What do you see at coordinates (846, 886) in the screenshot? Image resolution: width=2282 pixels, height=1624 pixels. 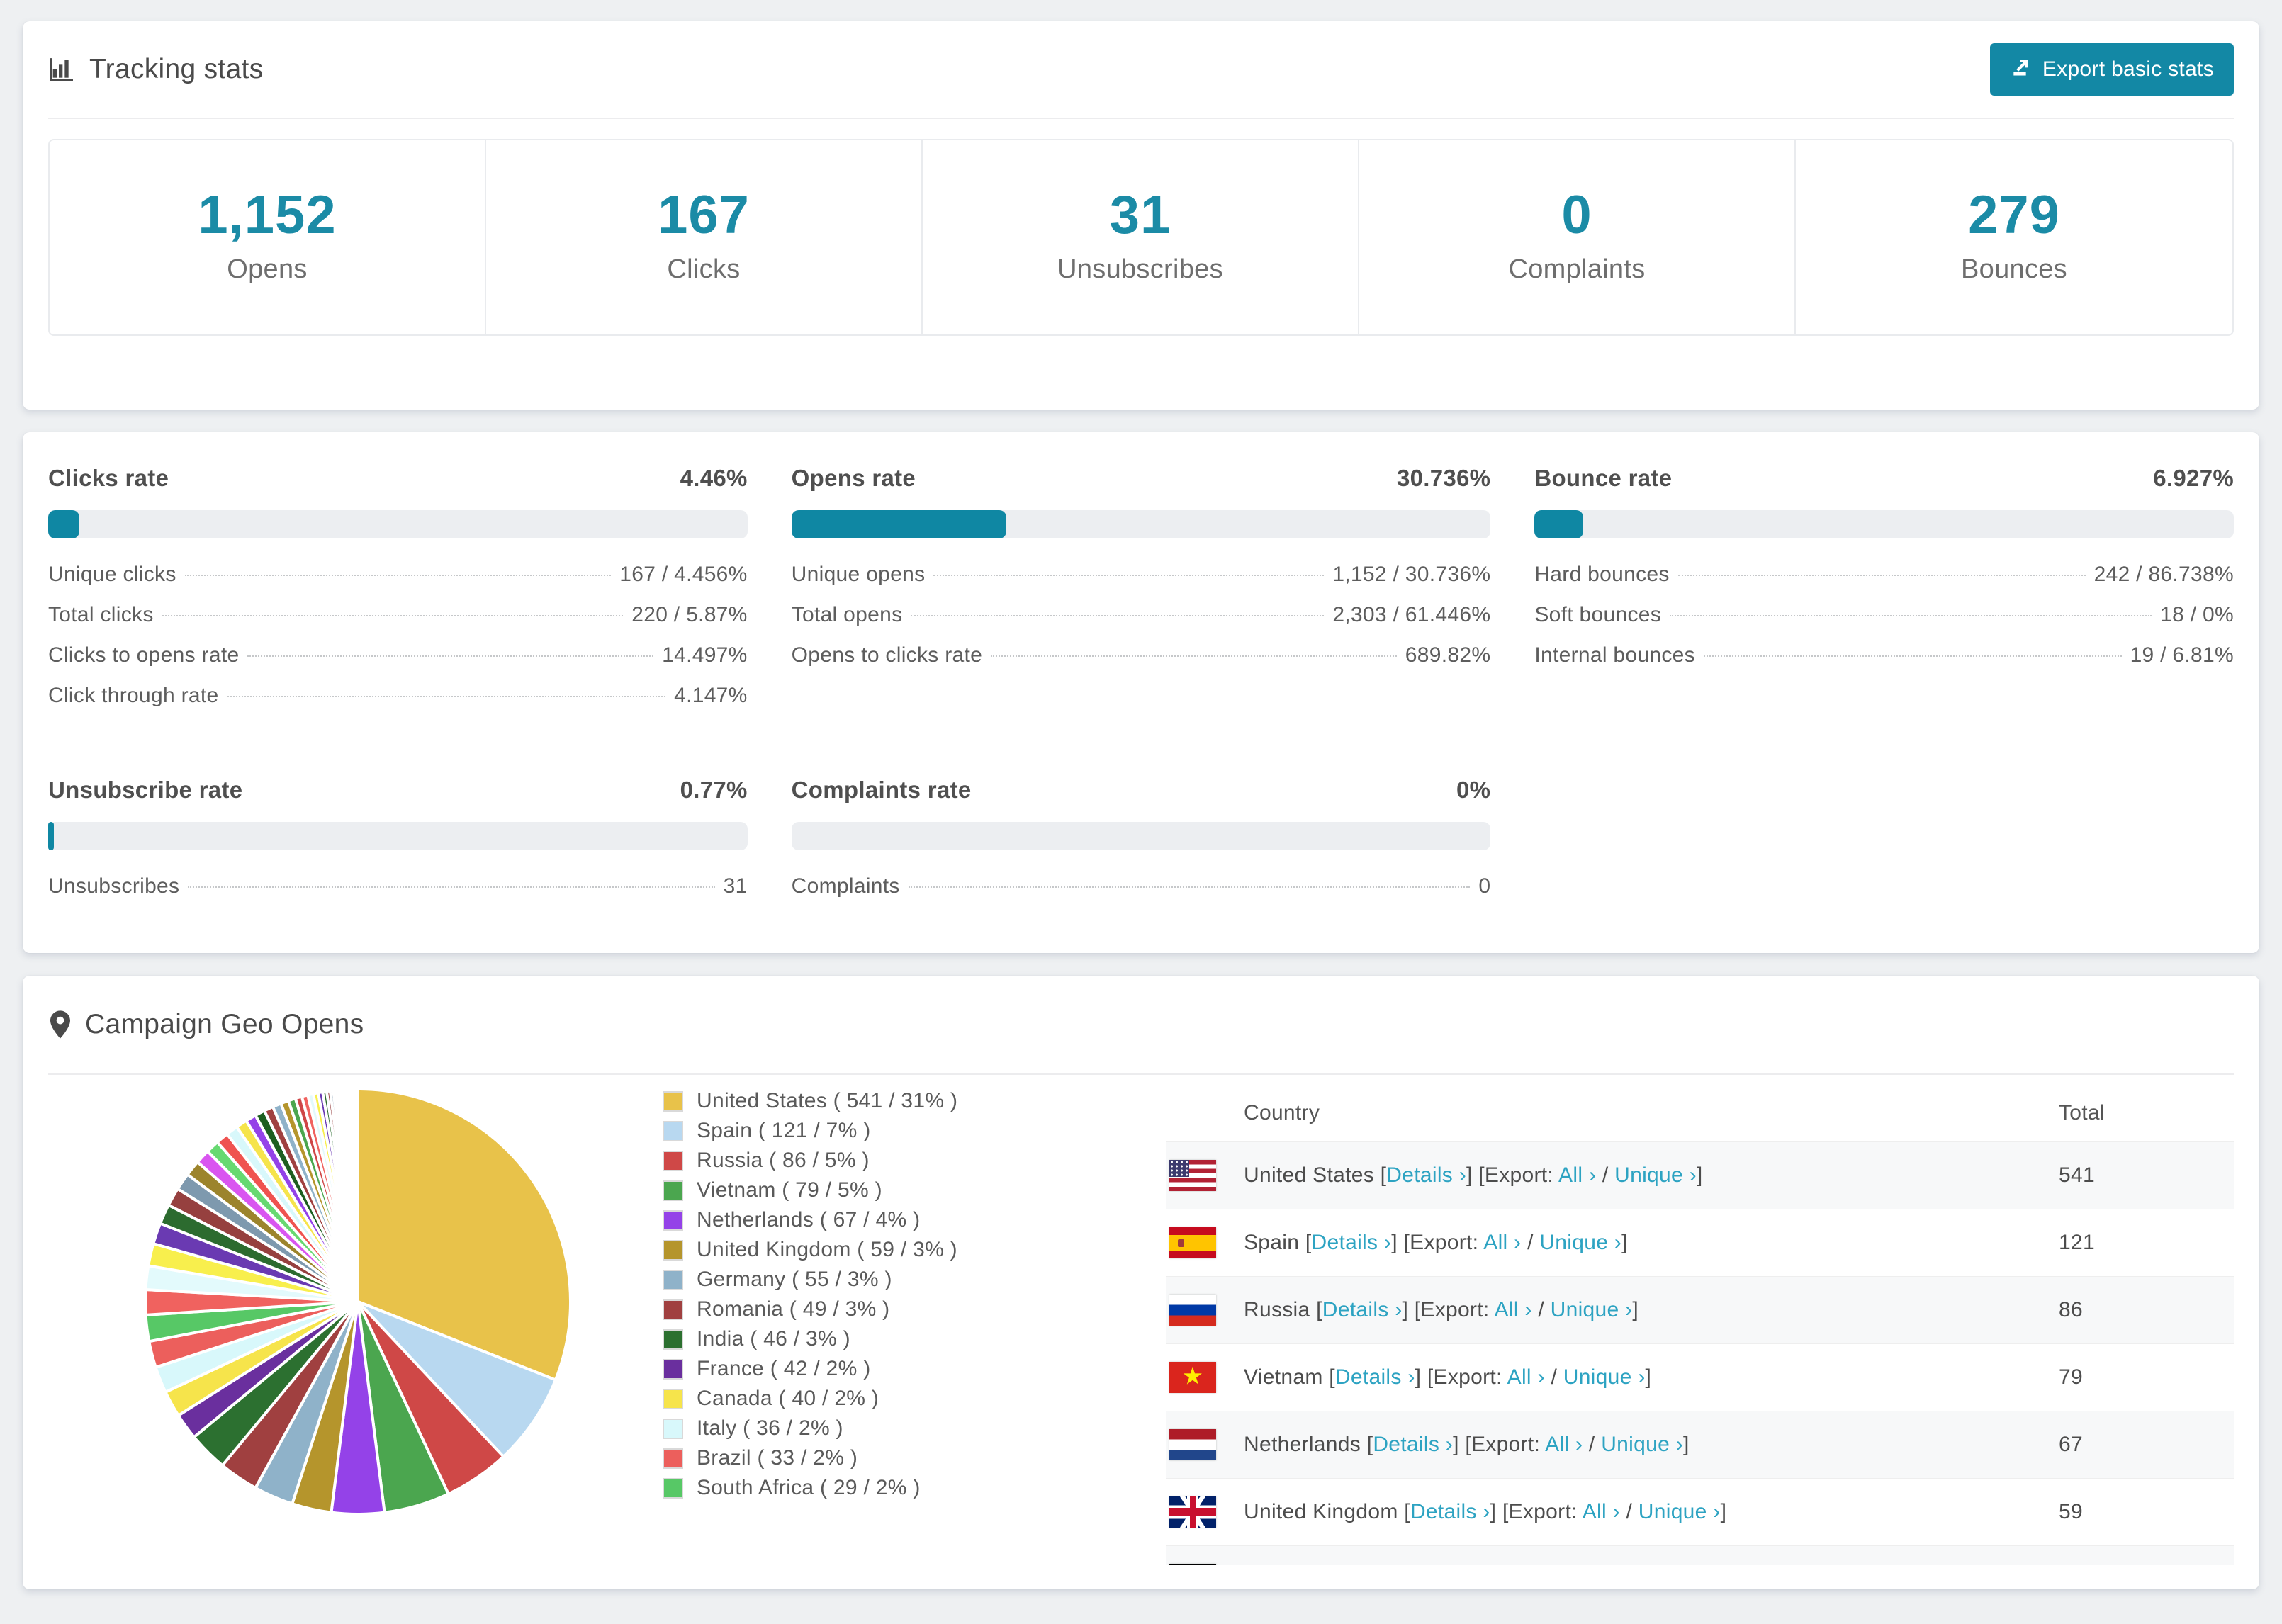 I see `rate-detail-label: Complaints` at bounding box center [846, 886].